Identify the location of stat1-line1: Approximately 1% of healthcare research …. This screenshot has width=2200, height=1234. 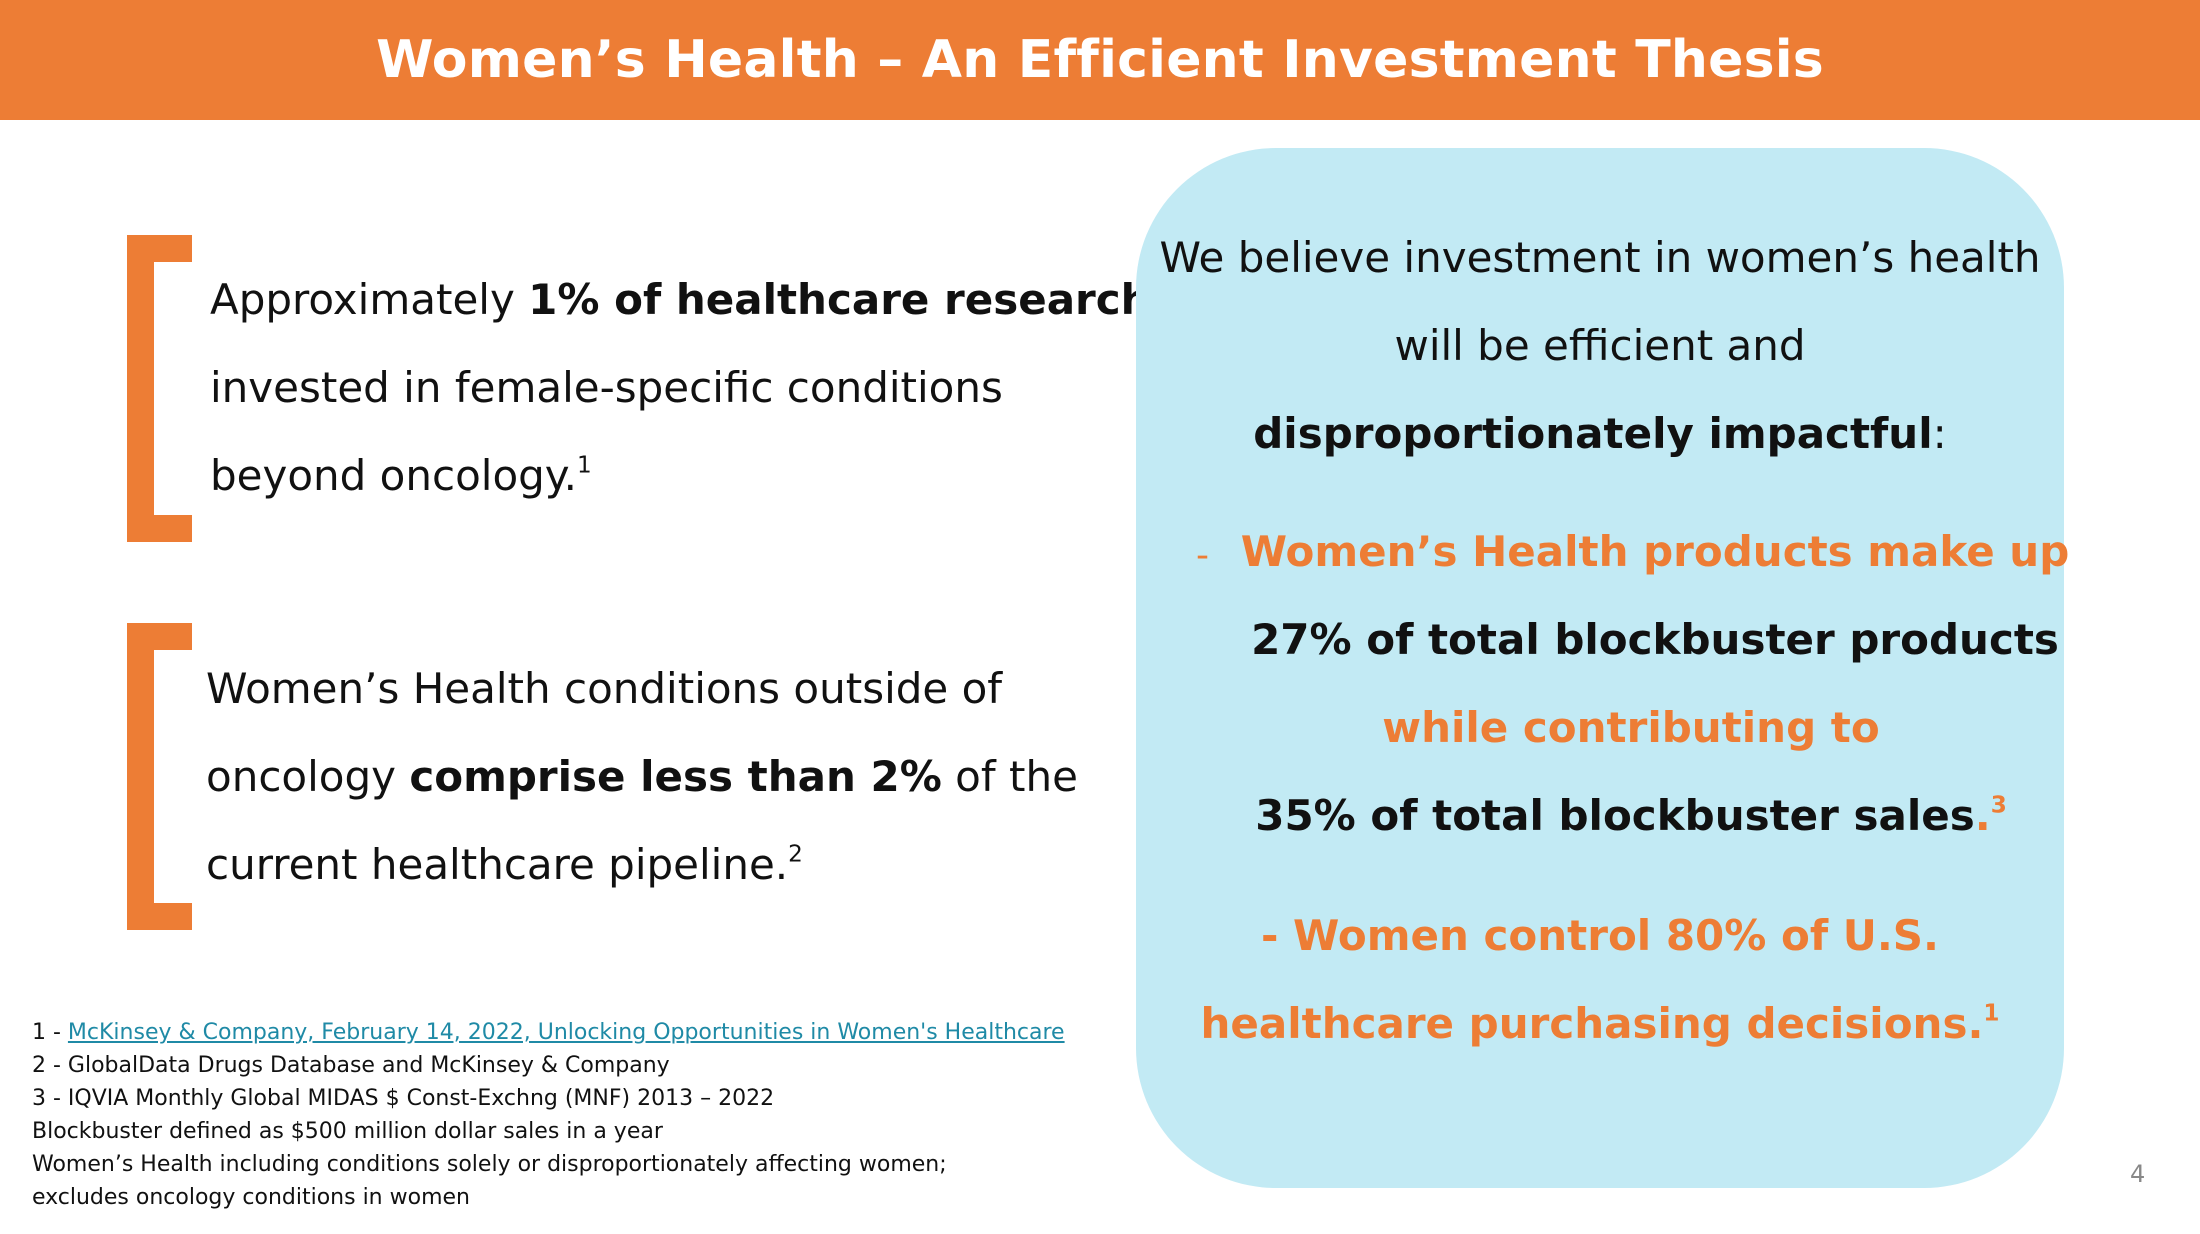
(703, 299).